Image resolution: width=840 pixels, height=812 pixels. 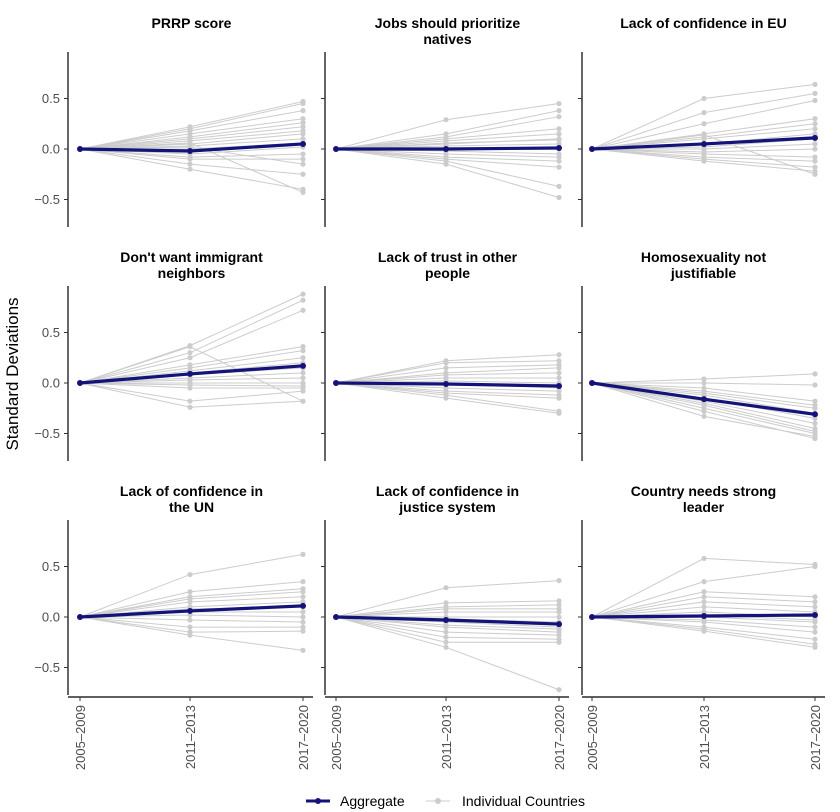 What do you see at coordinates (170, 121) in the screenshot?
I see `panel-1: PRRP score 0.5 0.0 −0.5` at bounding box center [170, 121].